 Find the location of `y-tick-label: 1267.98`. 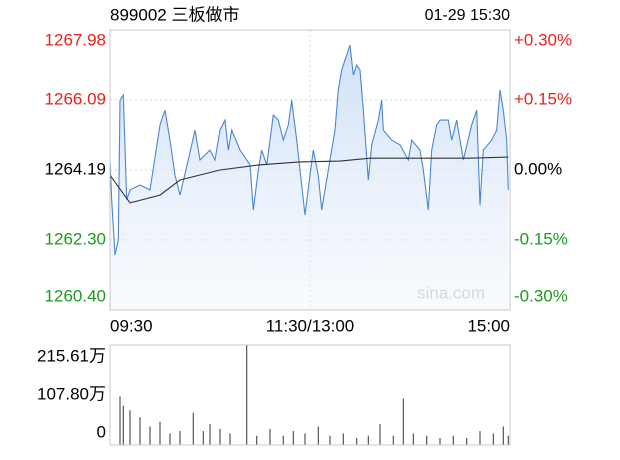

y-tick-label: 1267.98 is located at coordinates (75, 39).